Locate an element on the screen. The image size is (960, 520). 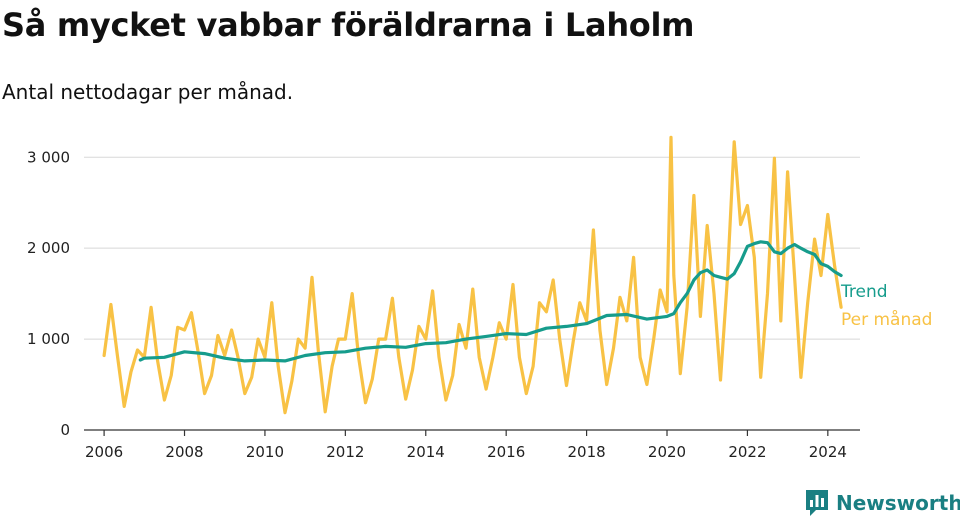
x-tick-label: 2010 is located at coordinates (265, 452).